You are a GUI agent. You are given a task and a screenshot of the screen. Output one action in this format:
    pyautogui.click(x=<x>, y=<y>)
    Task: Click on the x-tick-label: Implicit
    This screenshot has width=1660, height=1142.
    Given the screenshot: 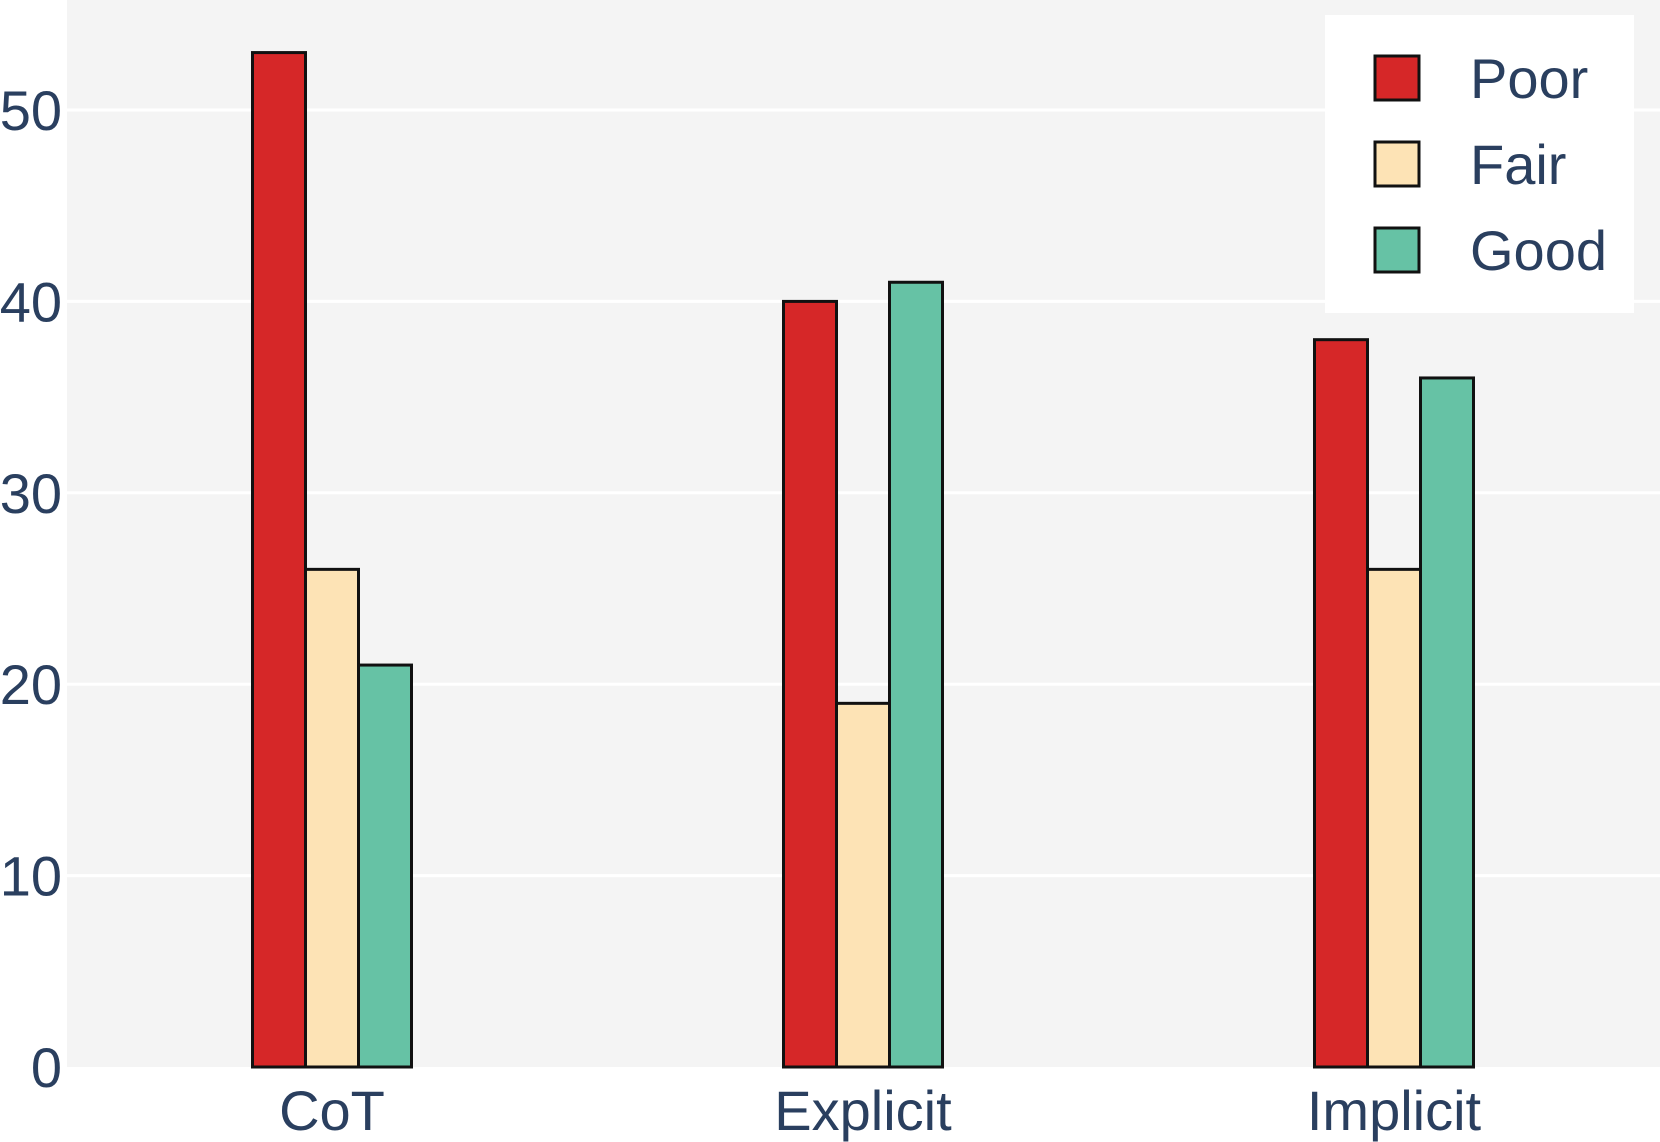 What is the action you would take?
    pyautogui.click(x=1394, y=1110)
    